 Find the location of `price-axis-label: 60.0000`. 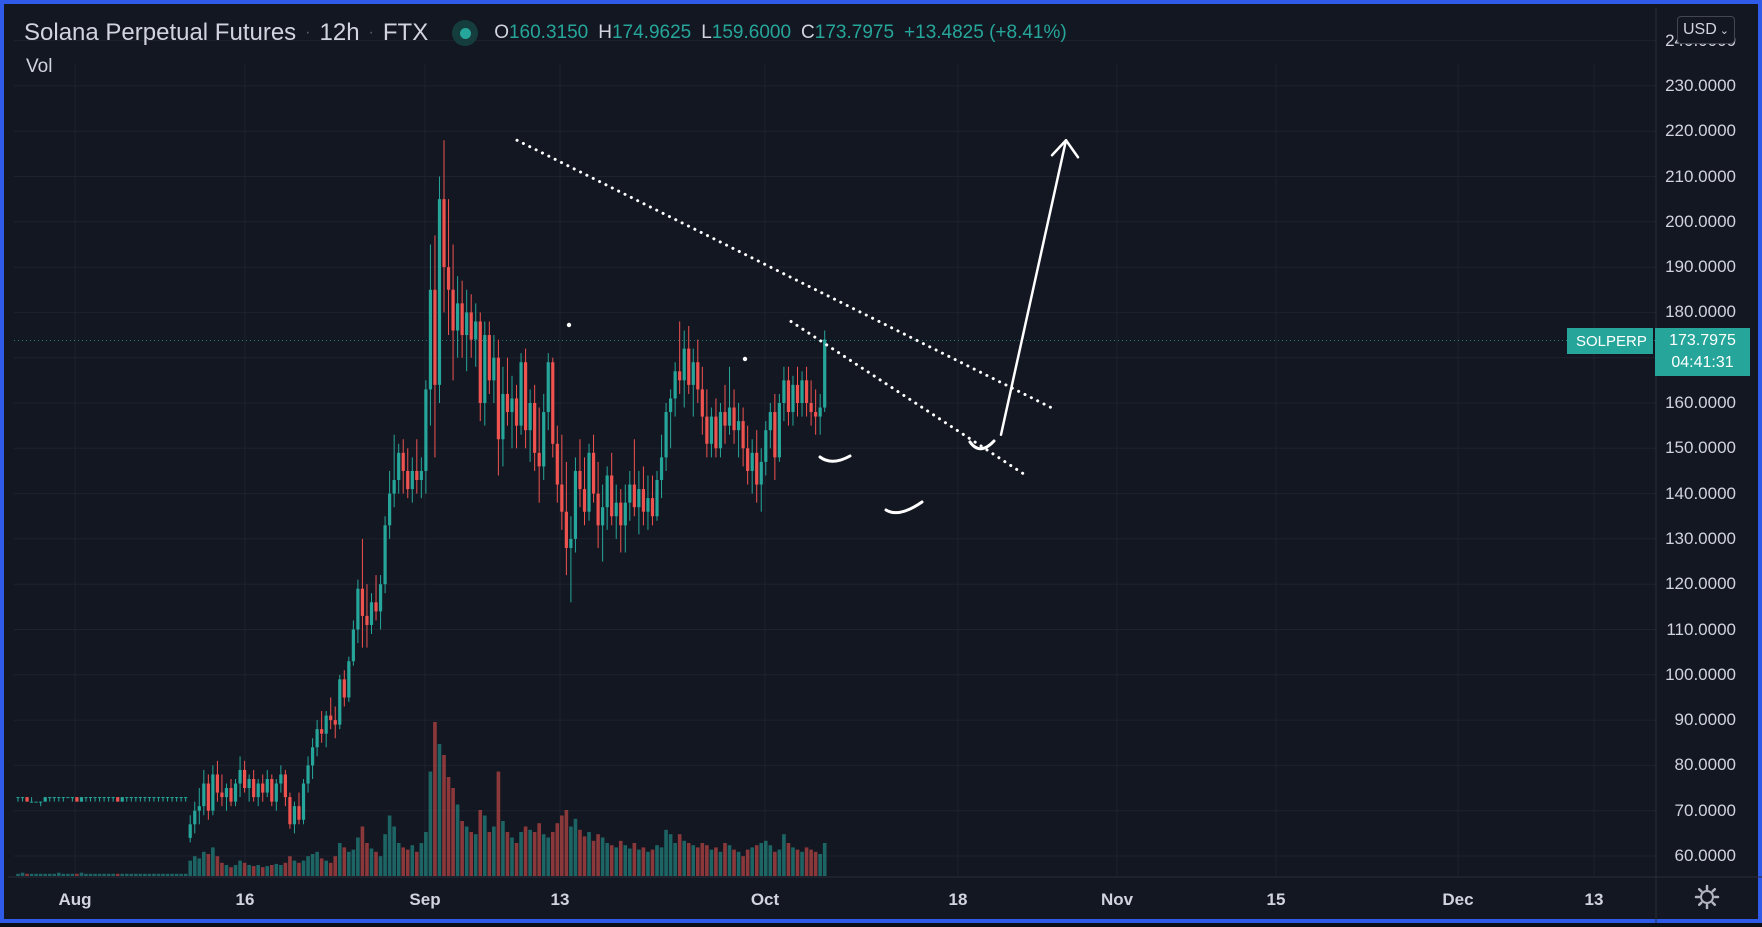

price-axis-label: 60.0000 is located at coordinates (1705, 855).